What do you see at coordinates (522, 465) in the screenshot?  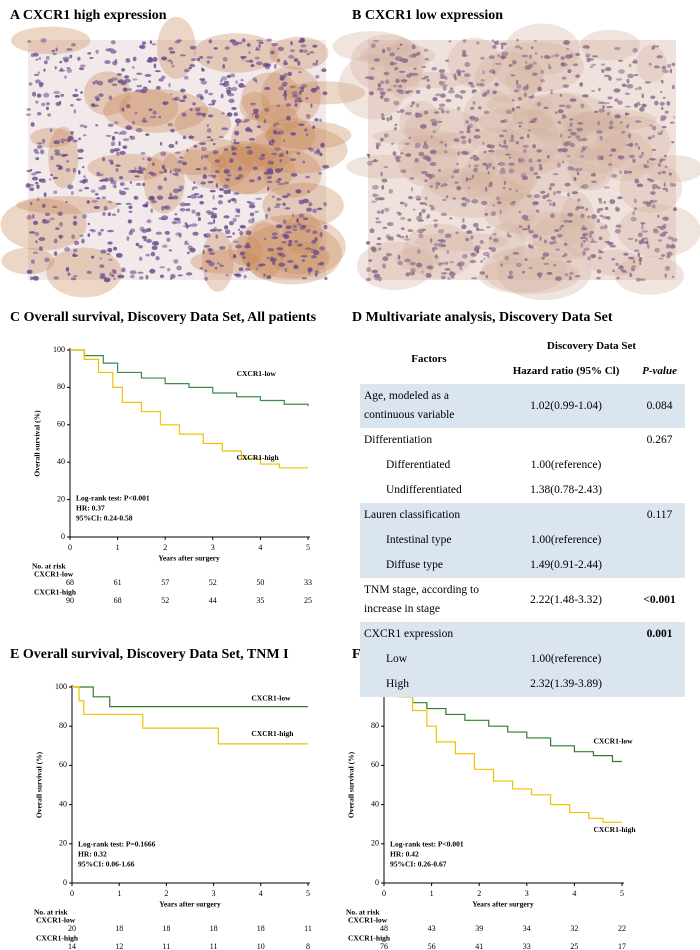 I see `table-row: Differentiated 1.00(reference)` at bounding box center [522, 465].